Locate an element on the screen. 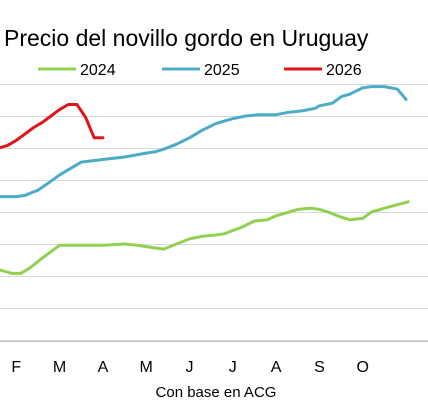  legend-label-2024: 2024 is located at coordinates (98, 70).